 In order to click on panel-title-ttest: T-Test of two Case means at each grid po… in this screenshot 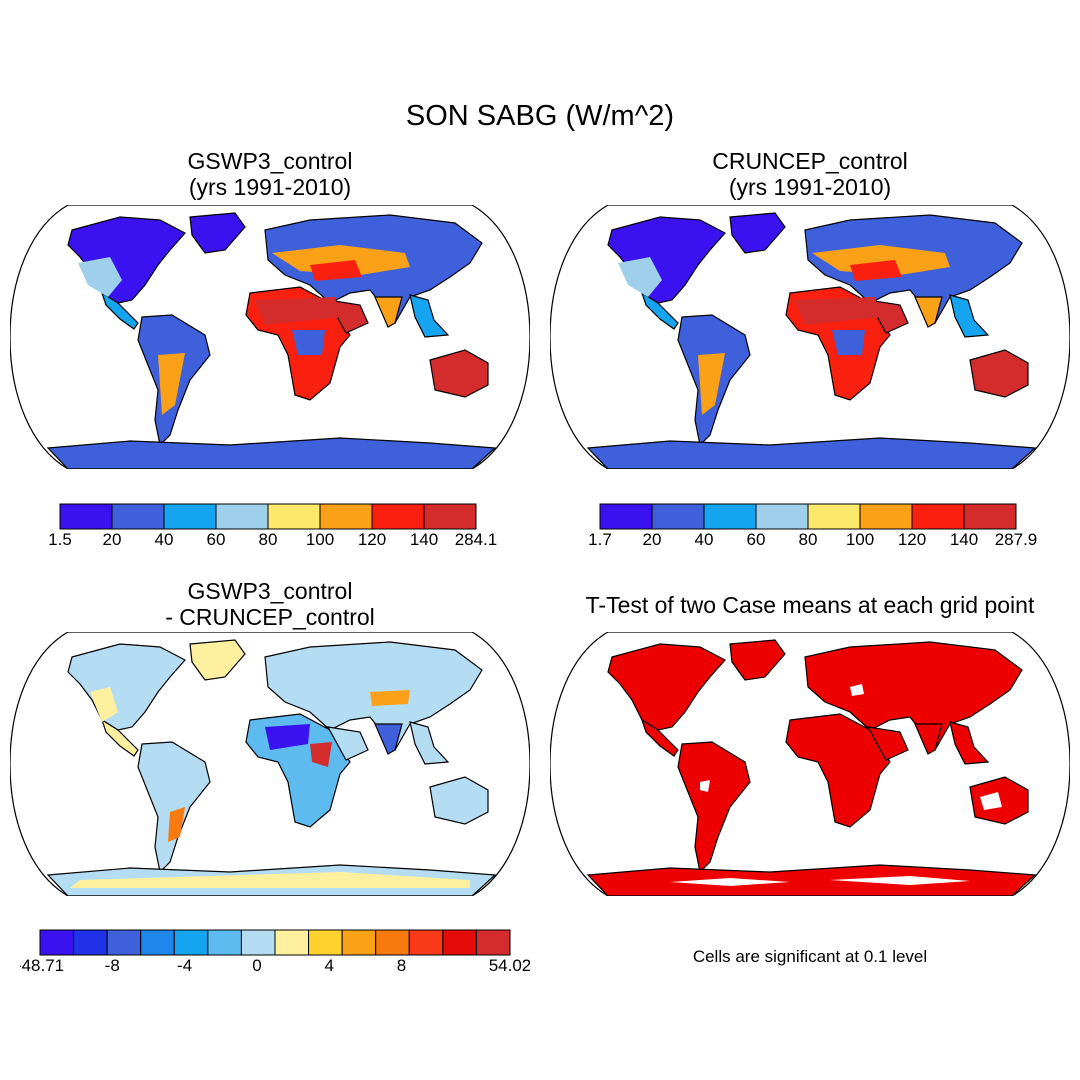, I will do `click(810, 605)`.